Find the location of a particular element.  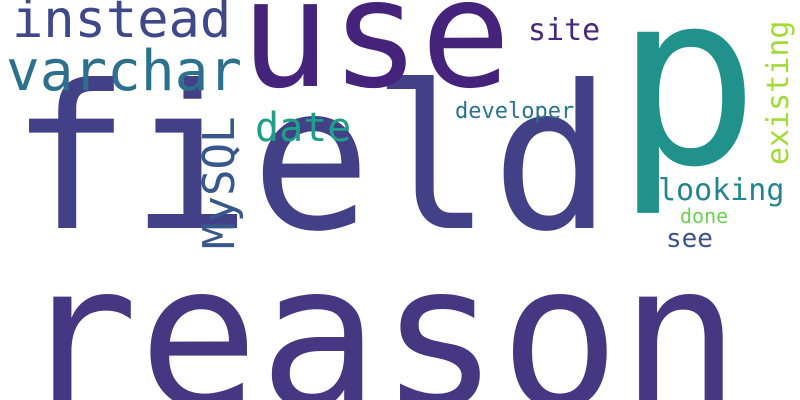

word-looking: looking is located at coordinates (721, 190).